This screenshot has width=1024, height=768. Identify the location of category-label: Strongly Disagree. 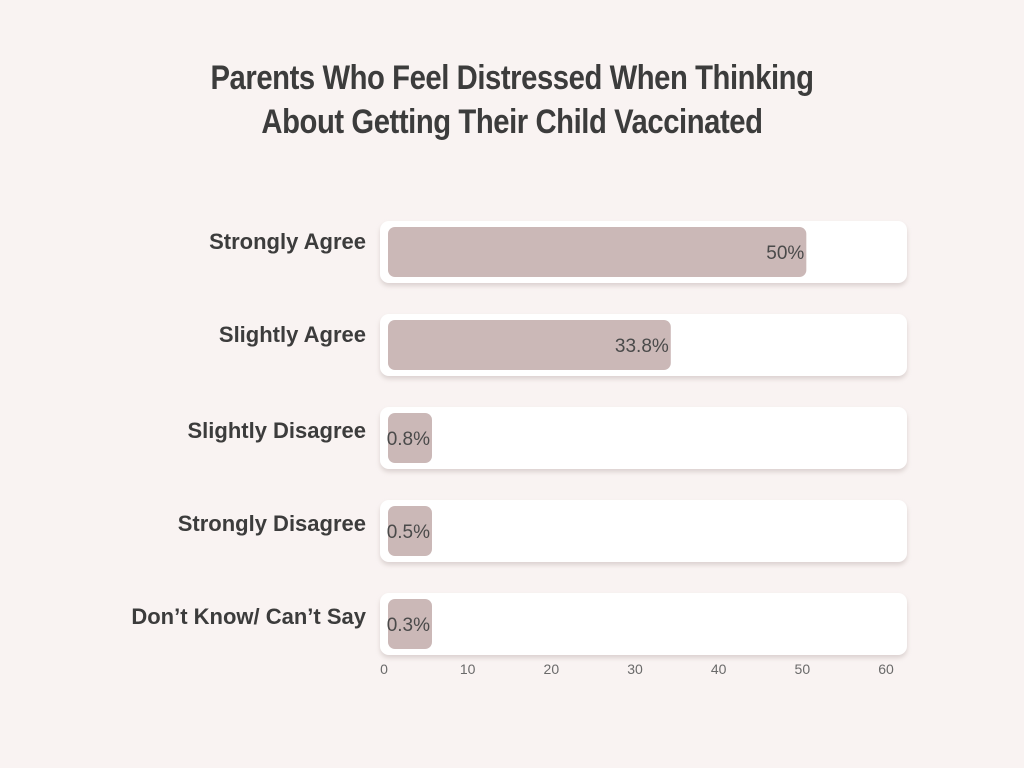
(272, 523).